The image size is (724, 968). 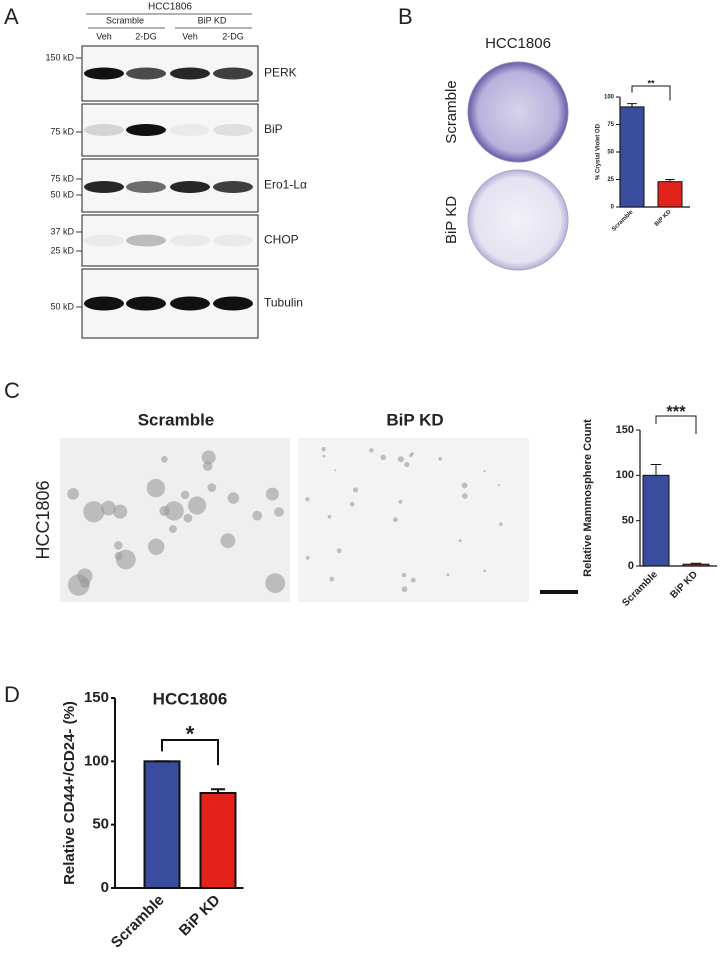 I want to click on crystal-violet-panel: HCC1806 Scramble BiP KD, so click(x=506, y=153).